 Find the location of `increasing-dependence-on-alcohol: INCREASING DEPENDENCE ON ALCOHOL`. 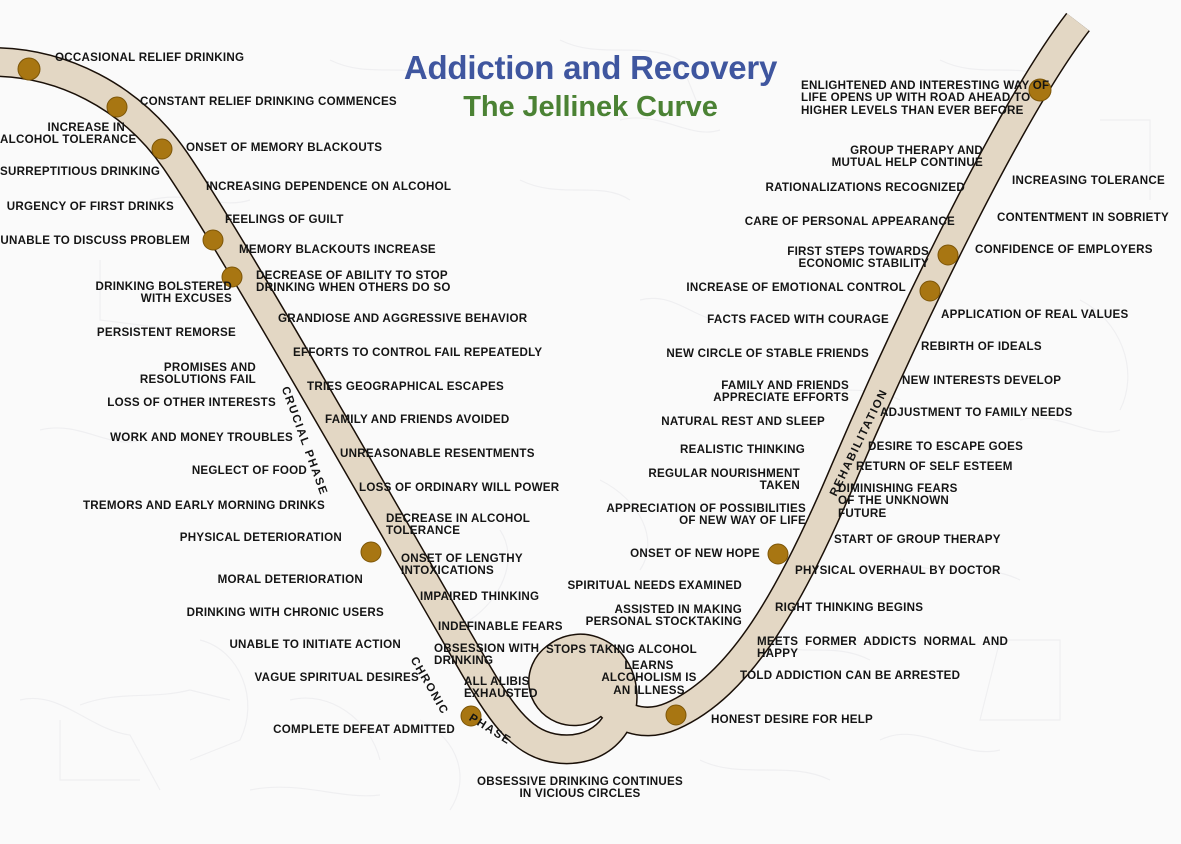

increasing-dependence-on-alcohol: INCREASING DEPENDENCE ON ALCOHOL is located at coordinates (329, 186).